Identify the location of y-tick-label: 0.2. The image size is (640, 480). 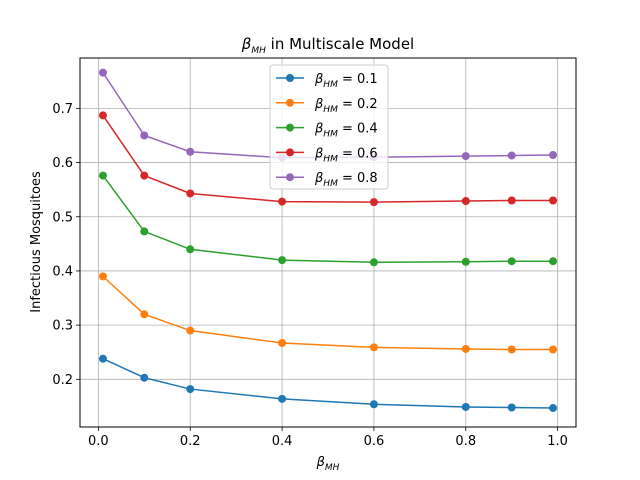
(62, 380).